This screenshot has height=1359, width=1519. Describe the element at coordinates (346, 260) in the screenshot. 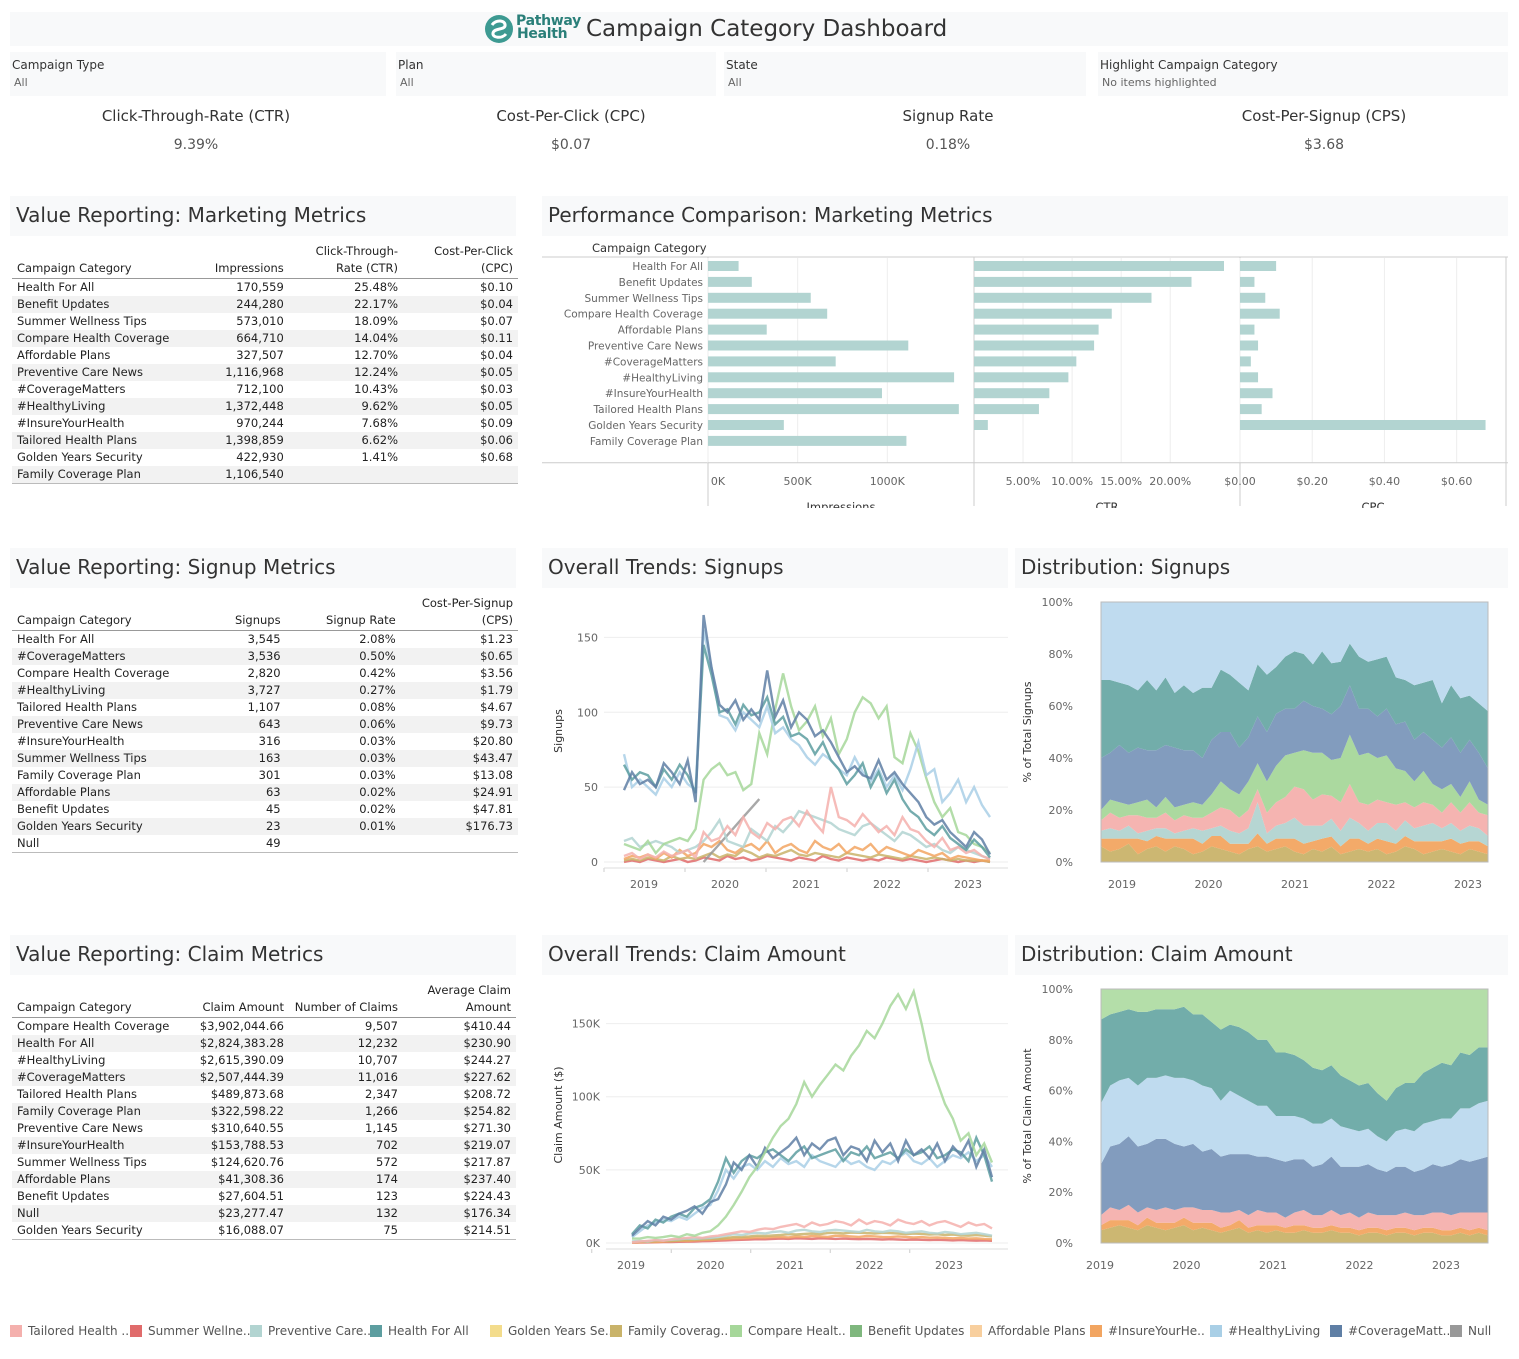

I see `column-header: Click-Through-Rate (CTR)` at that location.